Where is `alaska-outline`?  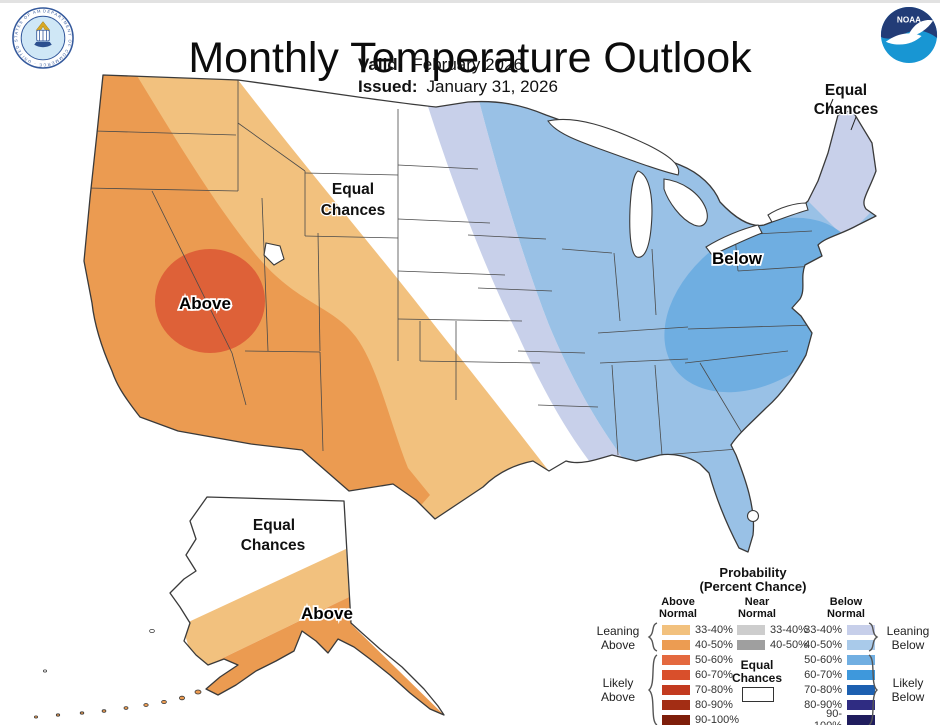 alaska-outline is located at coordinates (307, 606).